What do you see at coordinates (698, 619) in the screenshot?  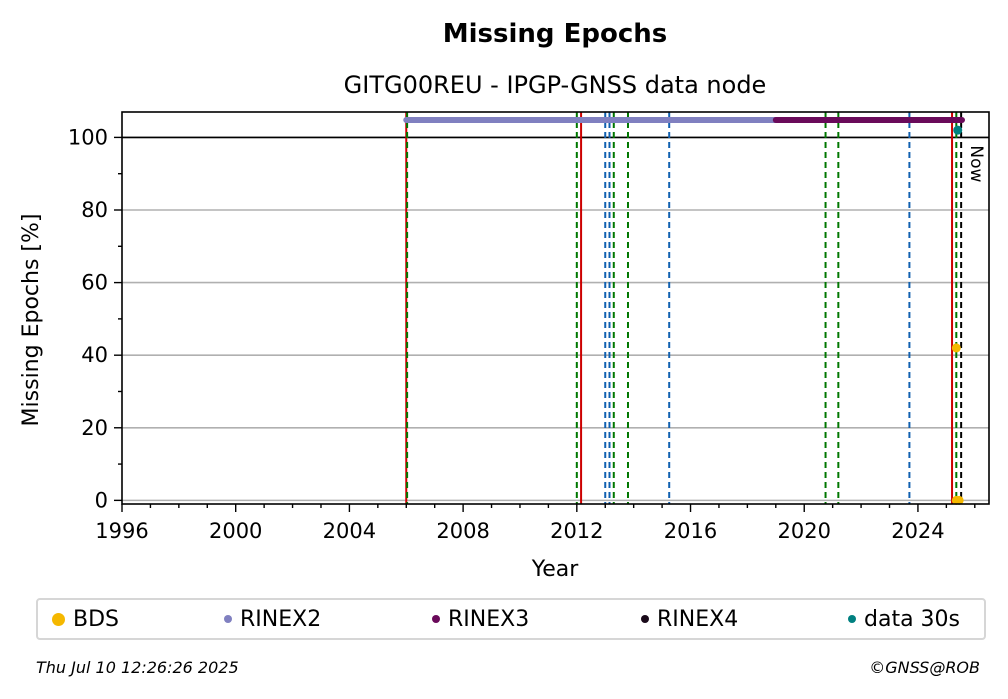 I see `legend-label-rinex4: RINEX4` at bounding box center [698, 619].